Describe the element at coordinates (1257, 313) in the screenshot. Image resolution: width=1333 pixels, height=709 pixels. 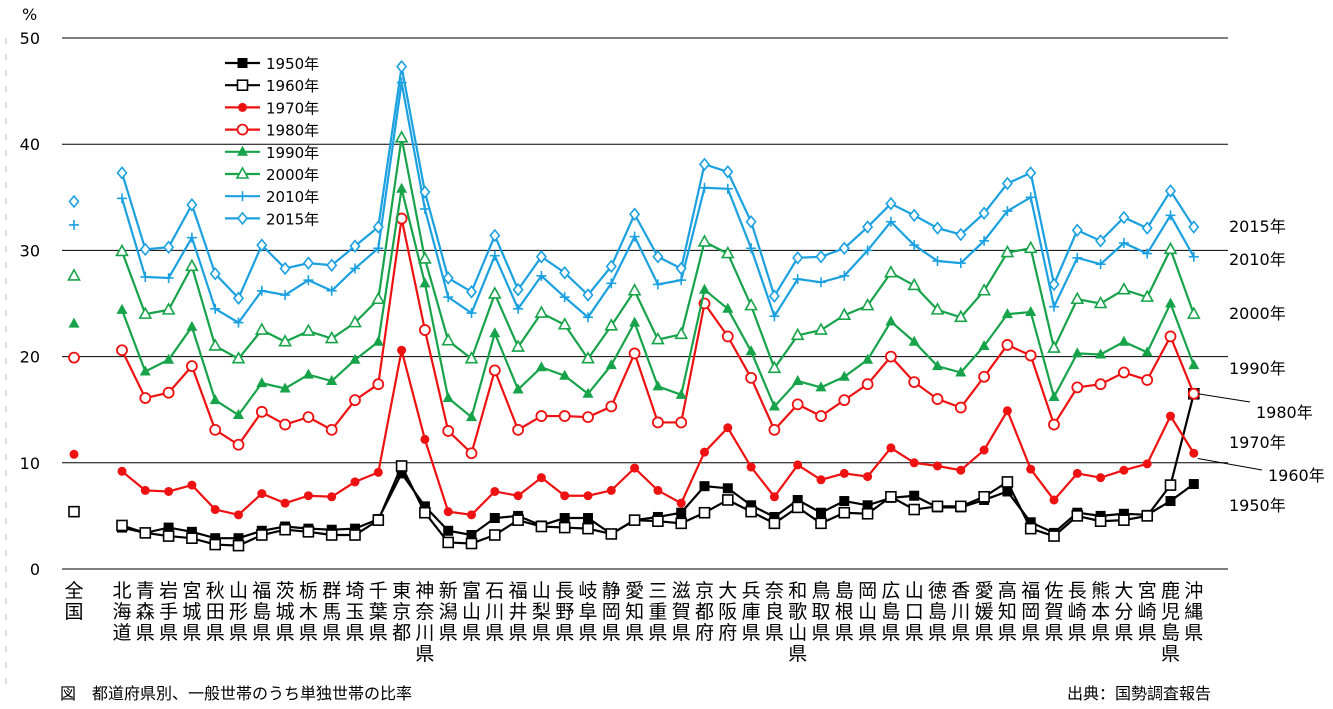
I see `end-label: 2000年` at that location.